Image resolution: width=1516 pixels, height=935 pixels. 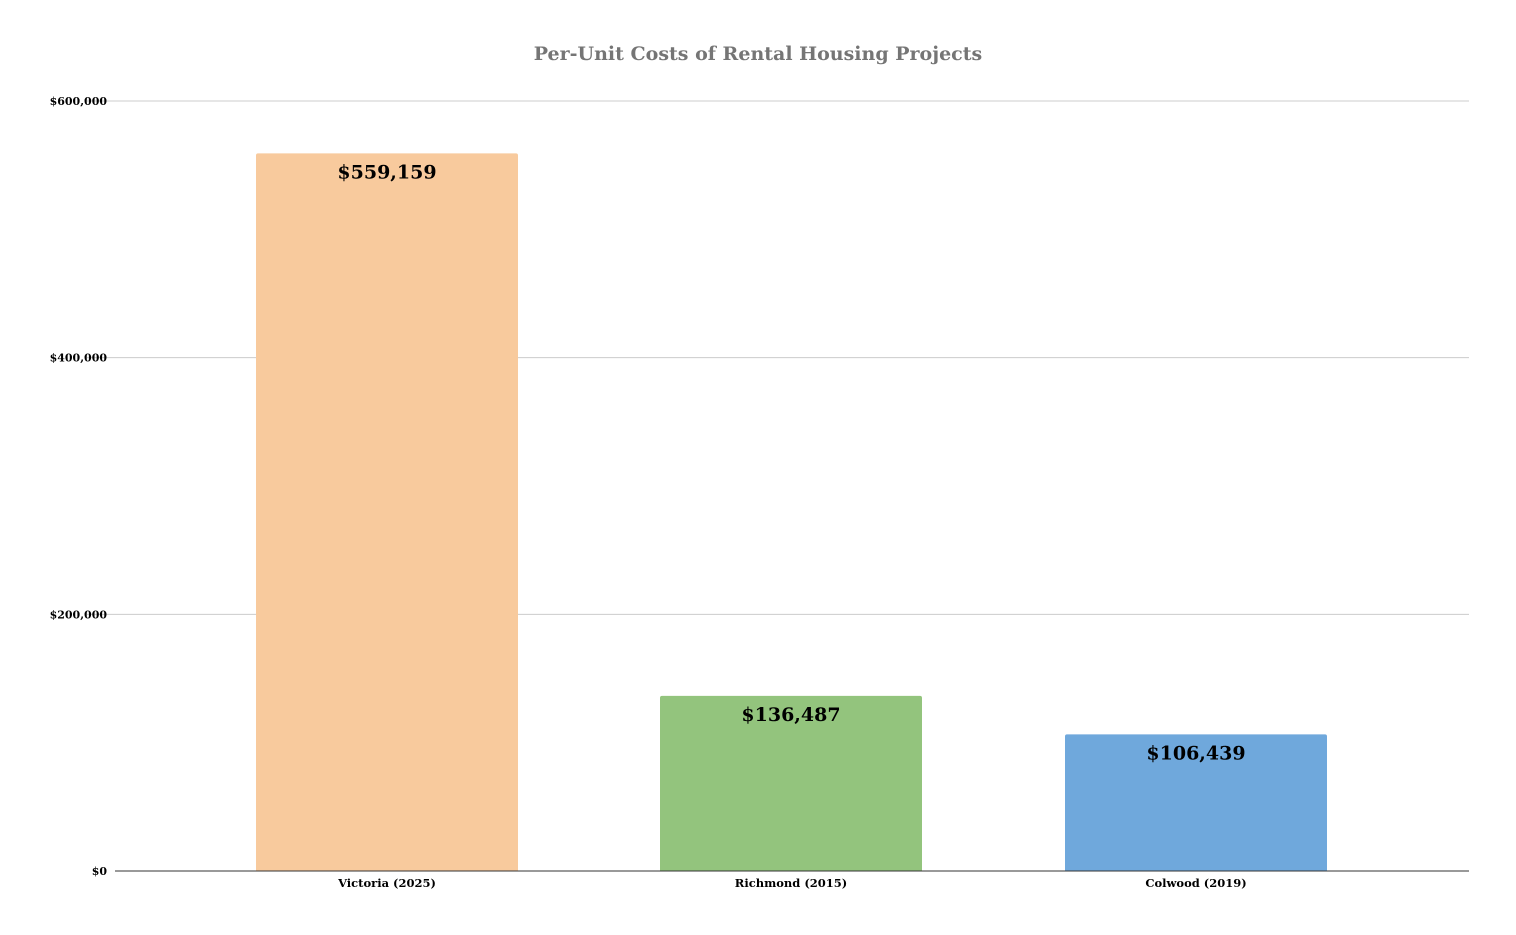 What do you see at coordinates (79, 101) in the screenshot?
I see `y-tick-label: $600,000` at bounding box center [79, 101].